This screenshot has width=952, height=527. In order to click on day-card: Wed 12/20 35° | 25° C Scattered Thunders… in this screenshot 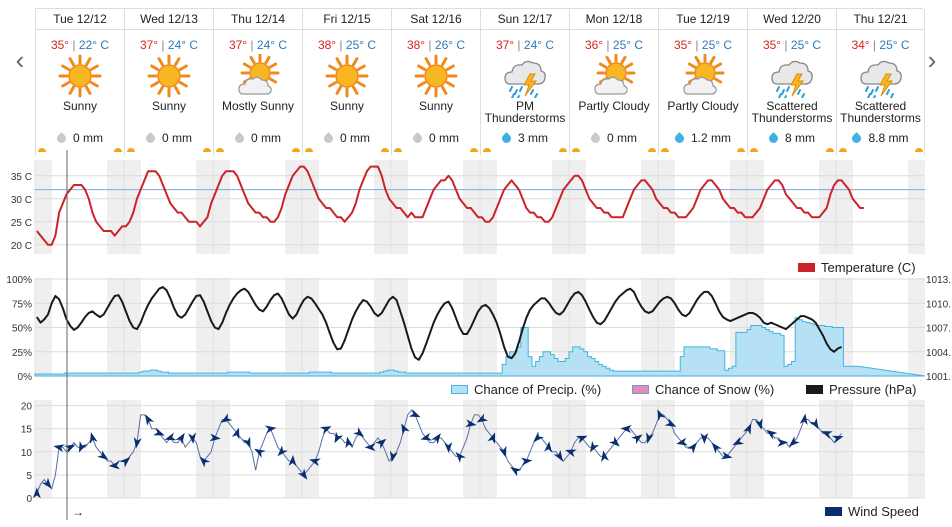, I will do `click(791, 82)`.